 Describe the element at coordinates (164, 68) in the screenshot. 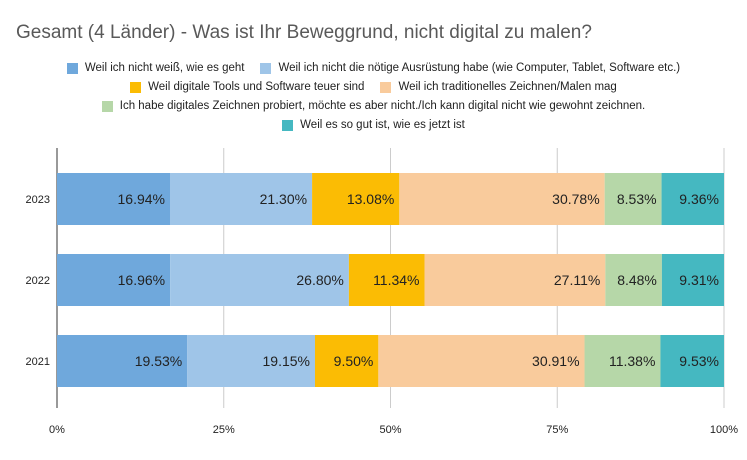

I see `legend-label: Weil ich nicht weiß, wie es geht` at that location.